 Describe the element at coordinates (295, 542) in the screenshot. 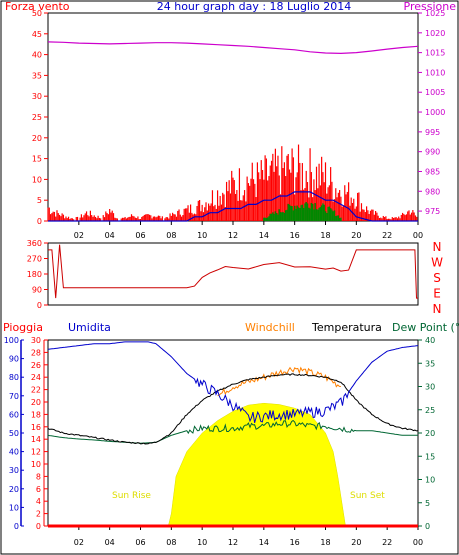

I see `humidity-x-tick-label: 16` at that location.